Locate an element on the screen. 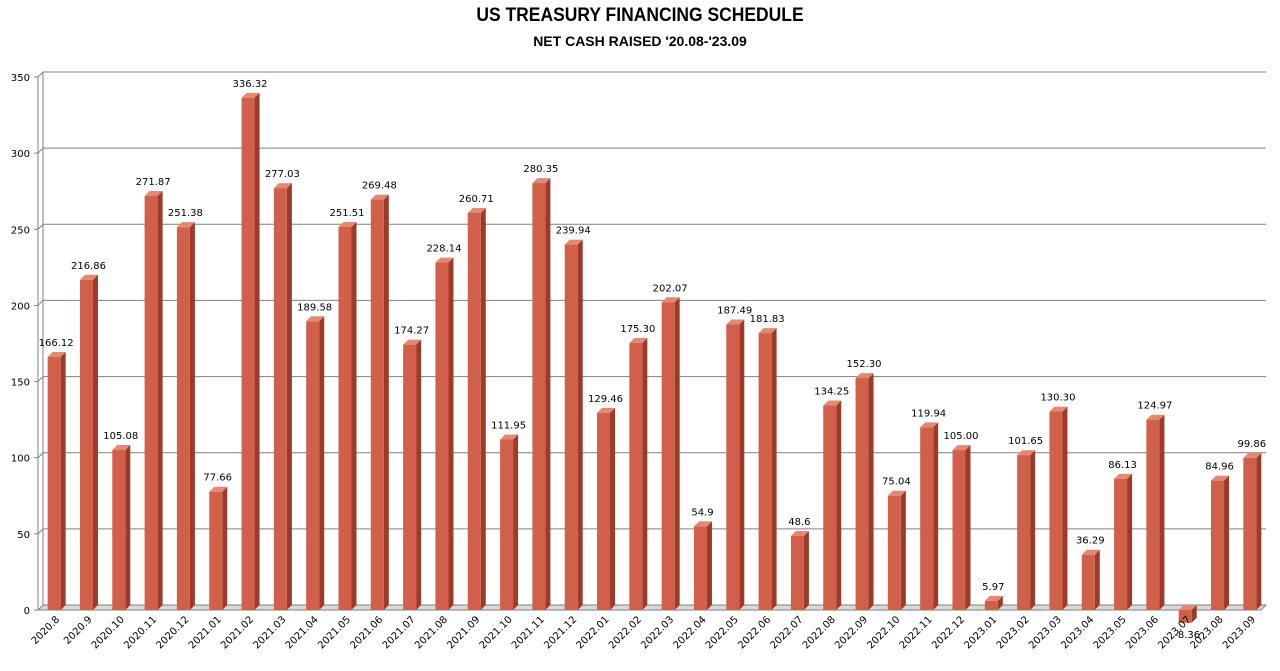 Image resolution: width=1280 pixels, height=671 pixels. x-tick-label: 2021.01 is located at coordinates (205, 632).